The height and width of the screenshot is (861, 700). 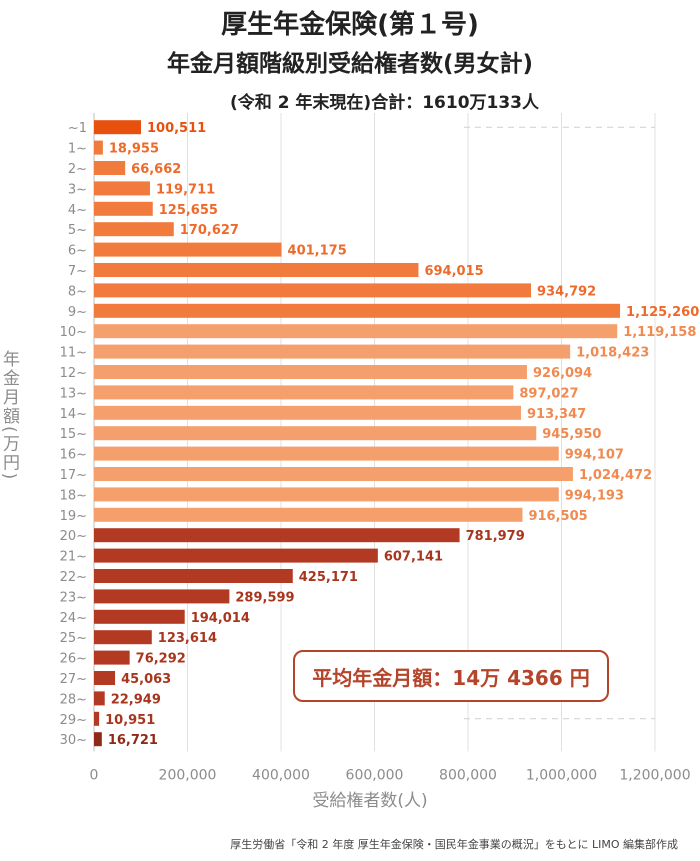 What do you see at coordinates (281, 775) in the screenshot?
I see `x-tick-label: 400,000` at bounding box center [281, 775].